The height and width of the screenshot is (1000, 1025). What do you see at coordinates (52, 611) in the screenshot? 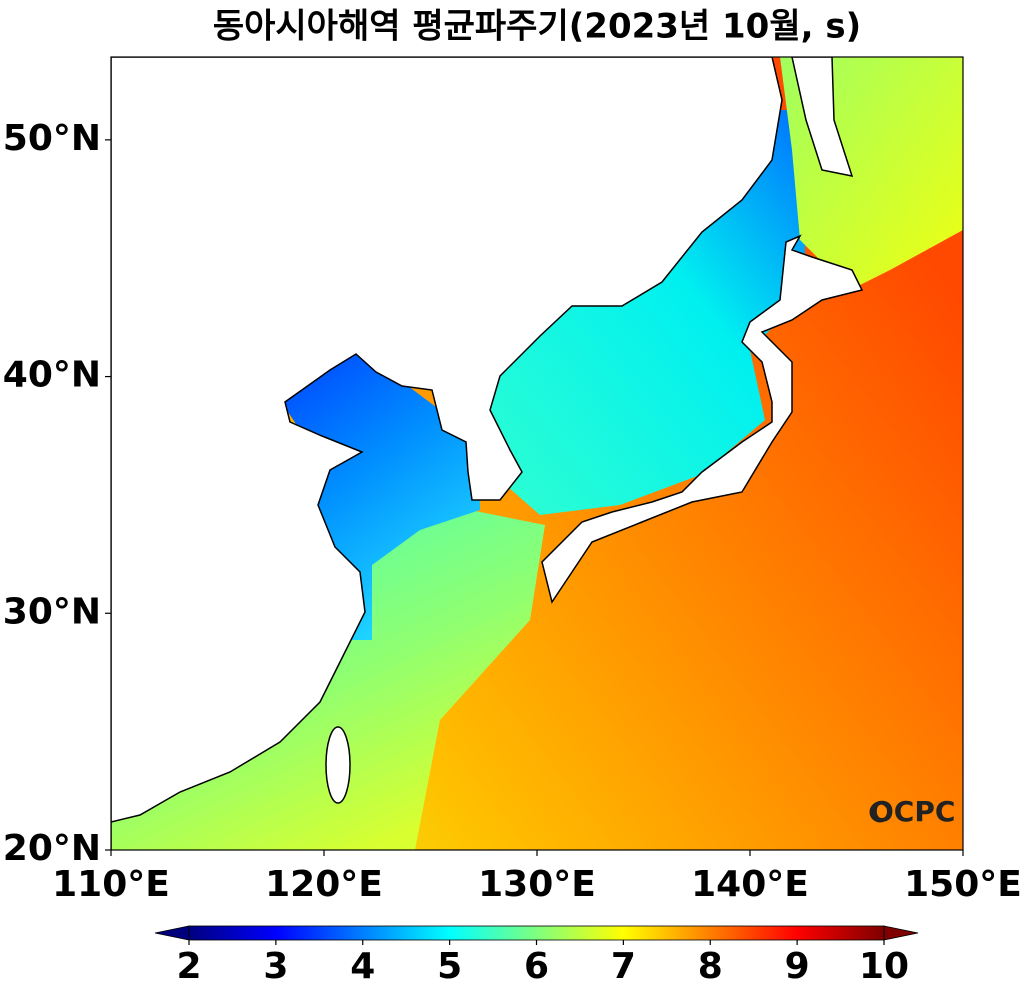
I see `y-tick-label: 30°N` at bounding box center [52, 611].